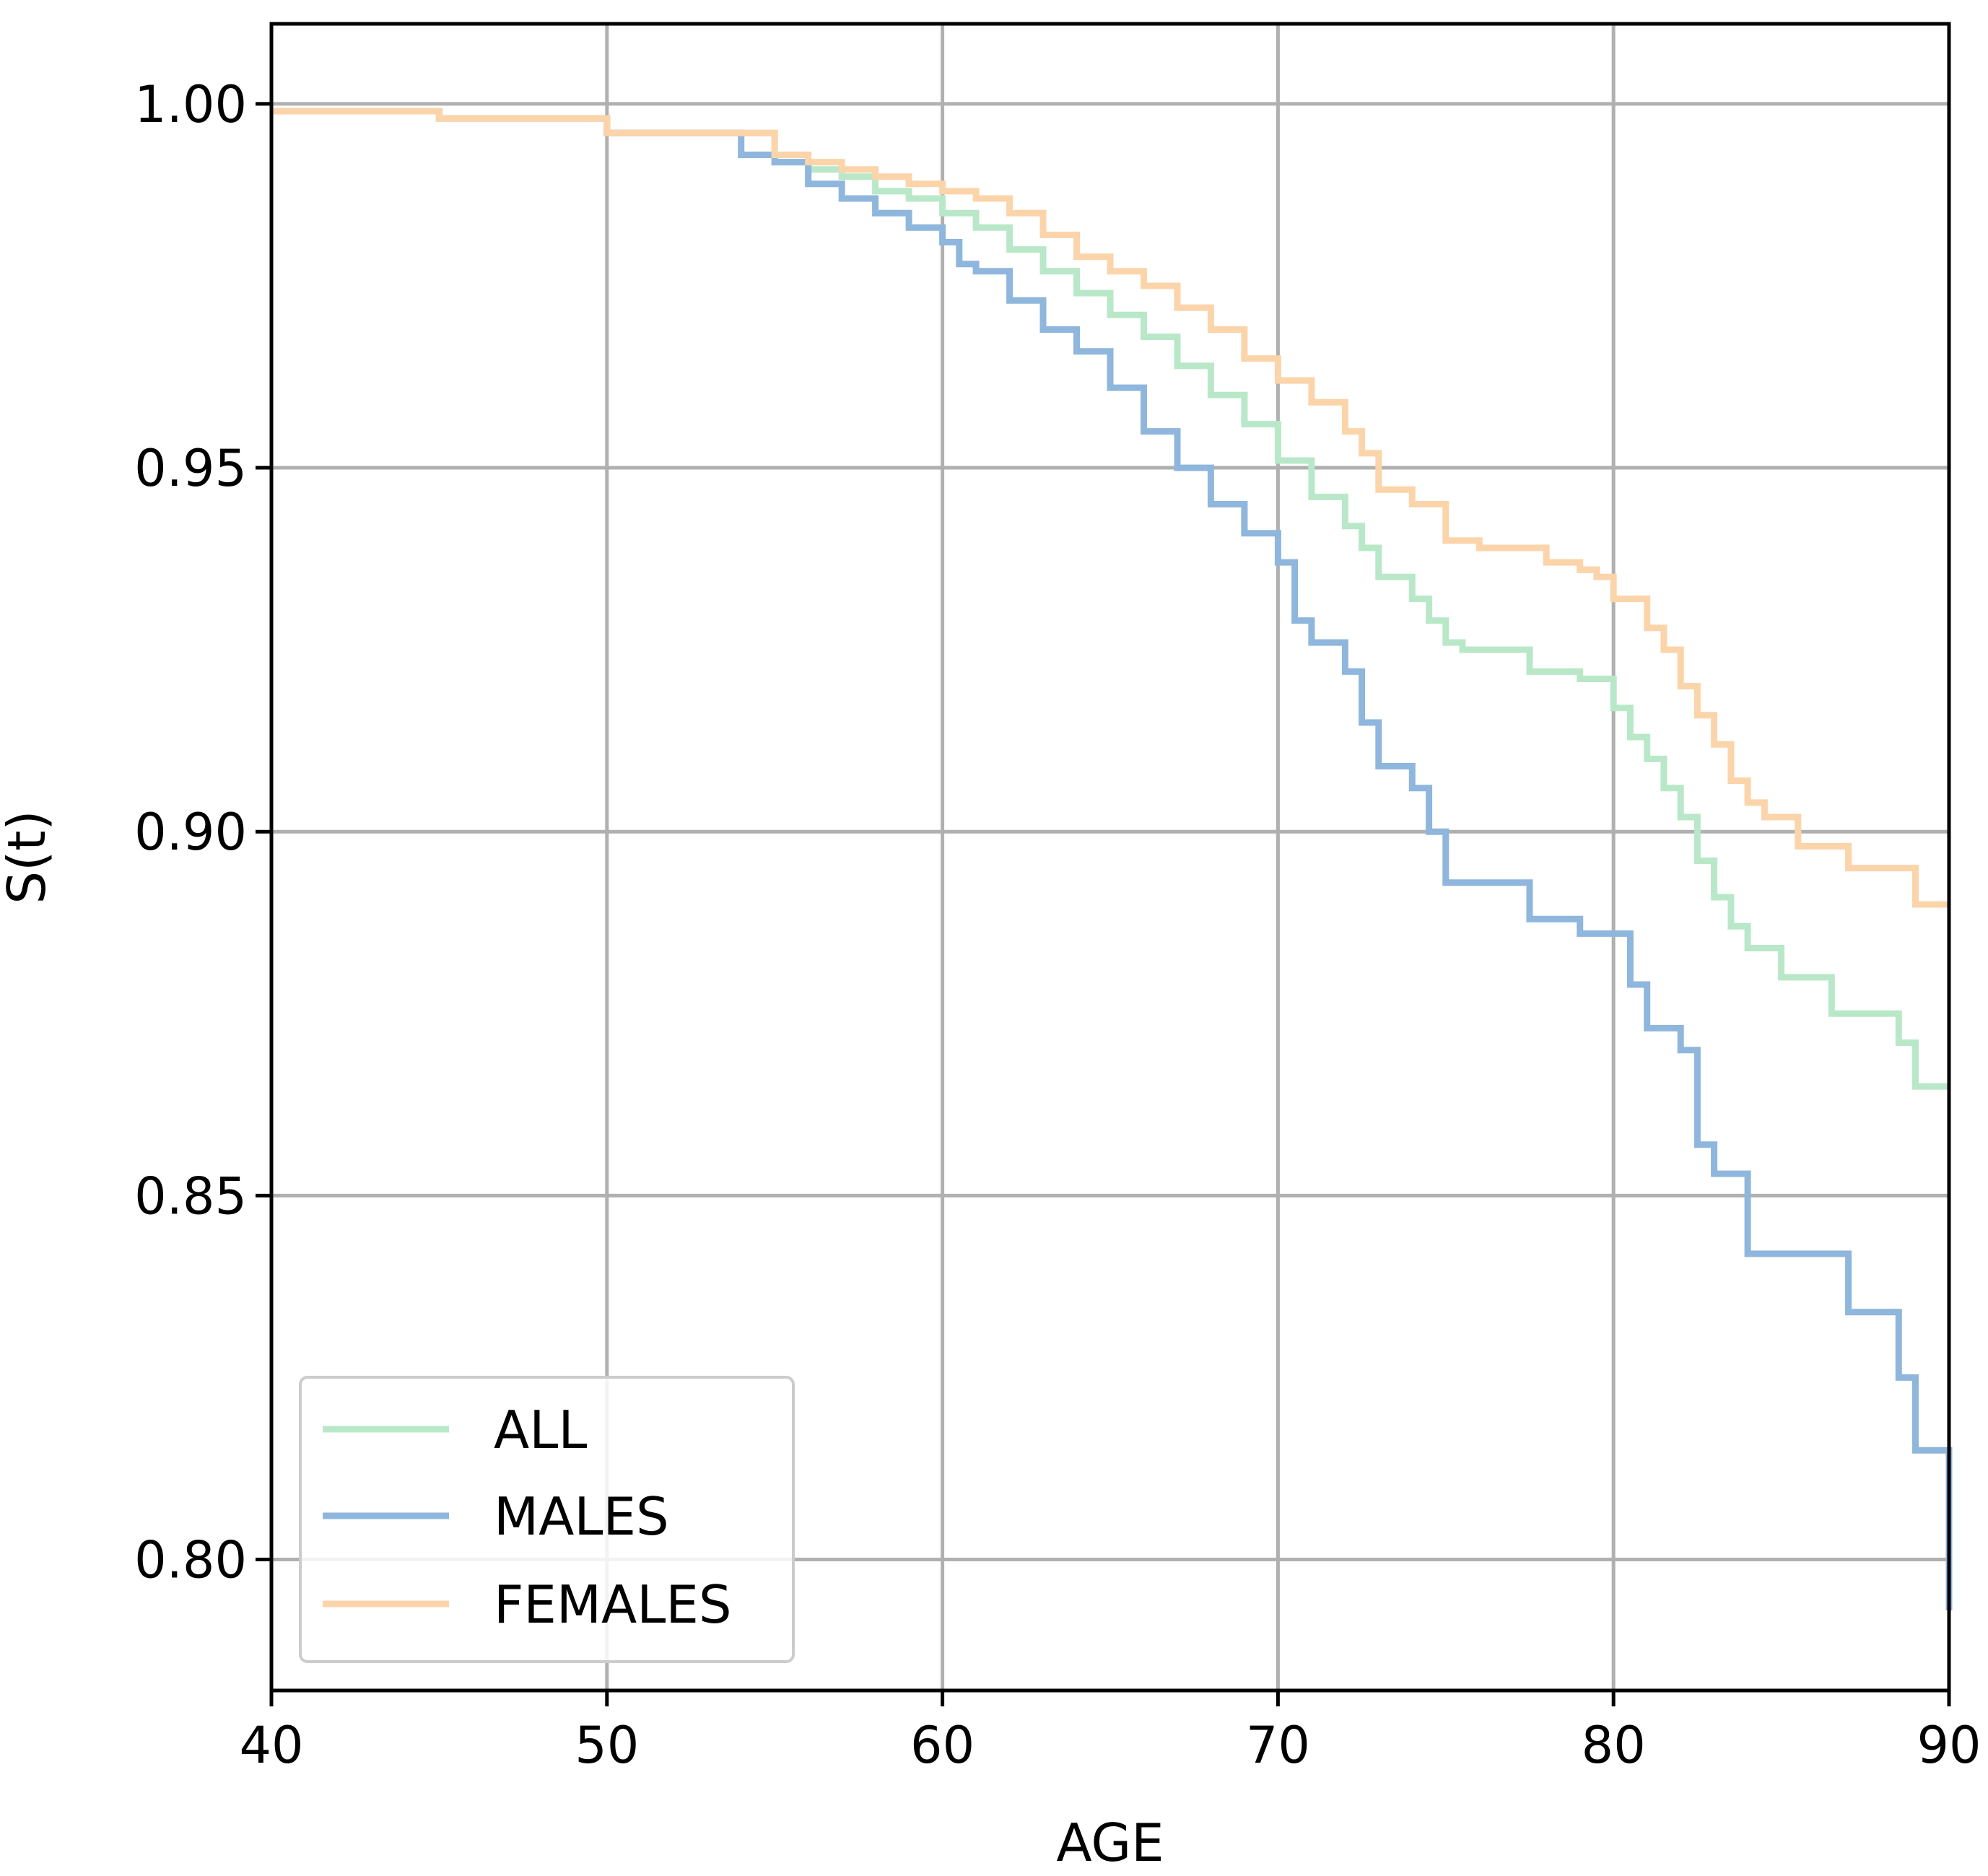 This screenshot has width=1988, height=1876. I want to click on y-tick-label: 0.90, so click(191, 832).